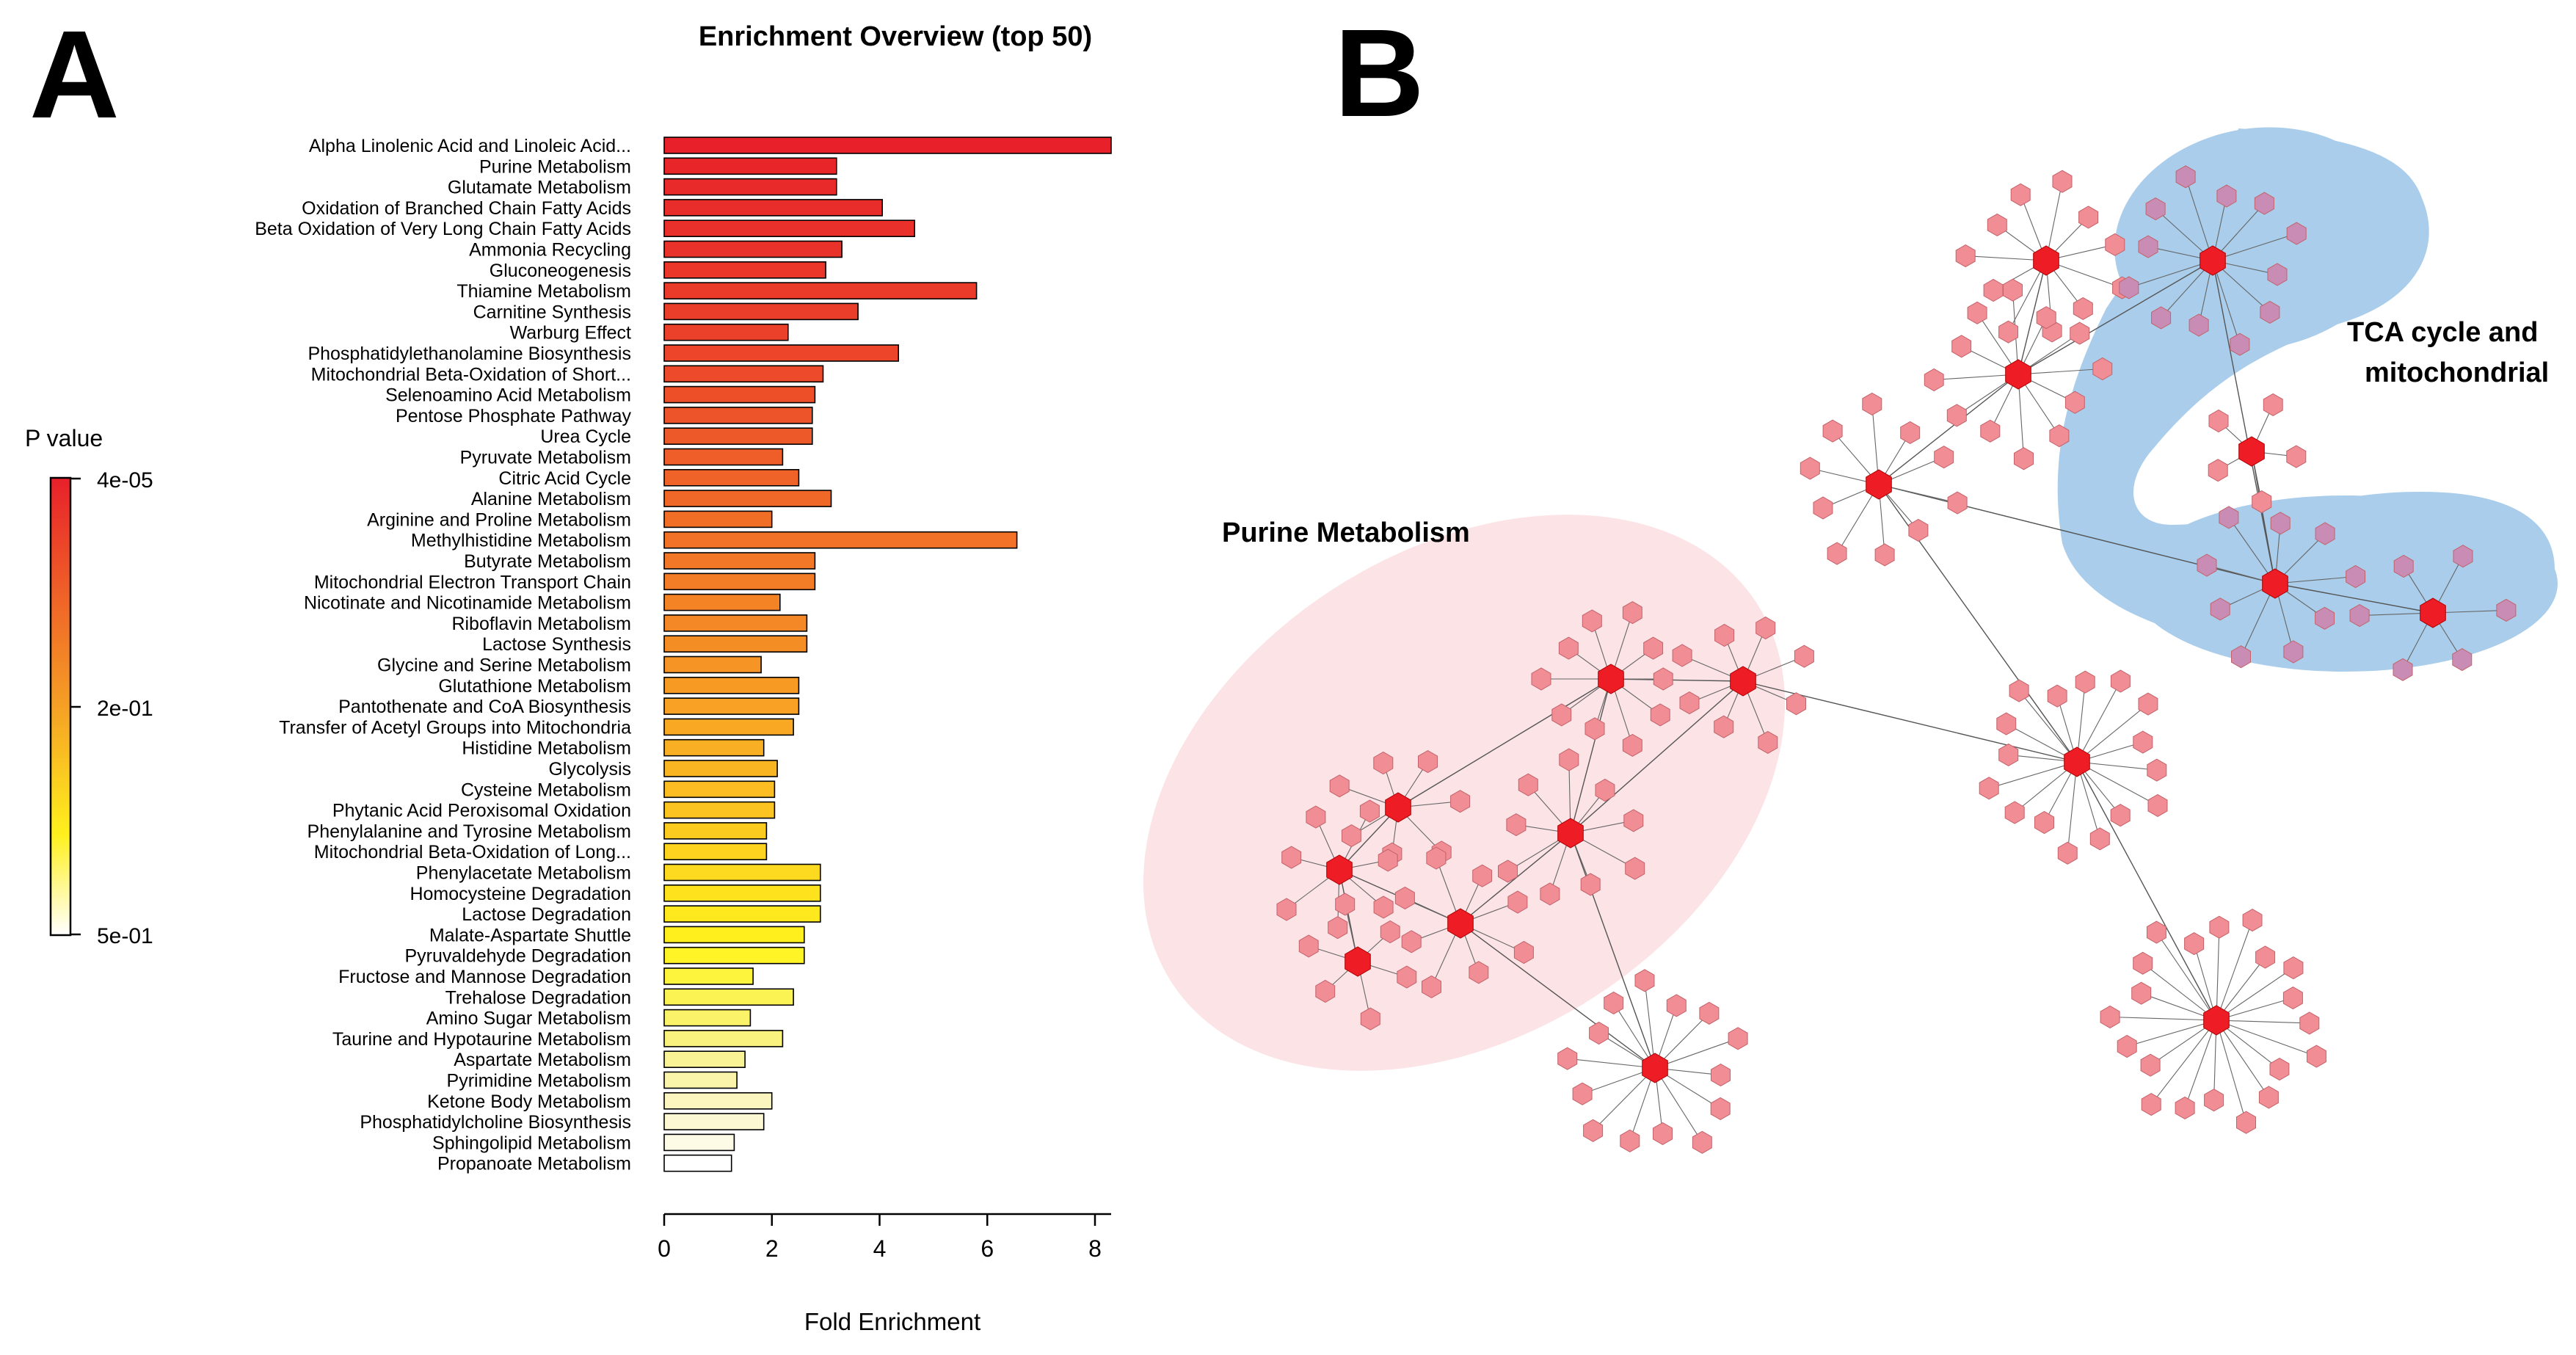  I want to click on category-label: Pyruvate Metabolism, so click(545, 458).